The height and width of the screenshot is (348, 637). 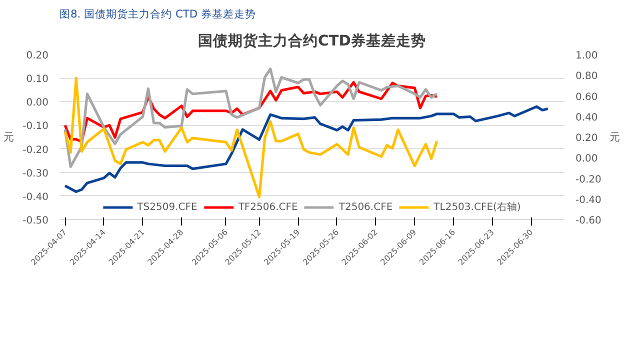 What do you see at coordinates (587, 159) in the screenshot?
I see `y2-tick-label: 0.00` at bounding box center [587, 159].